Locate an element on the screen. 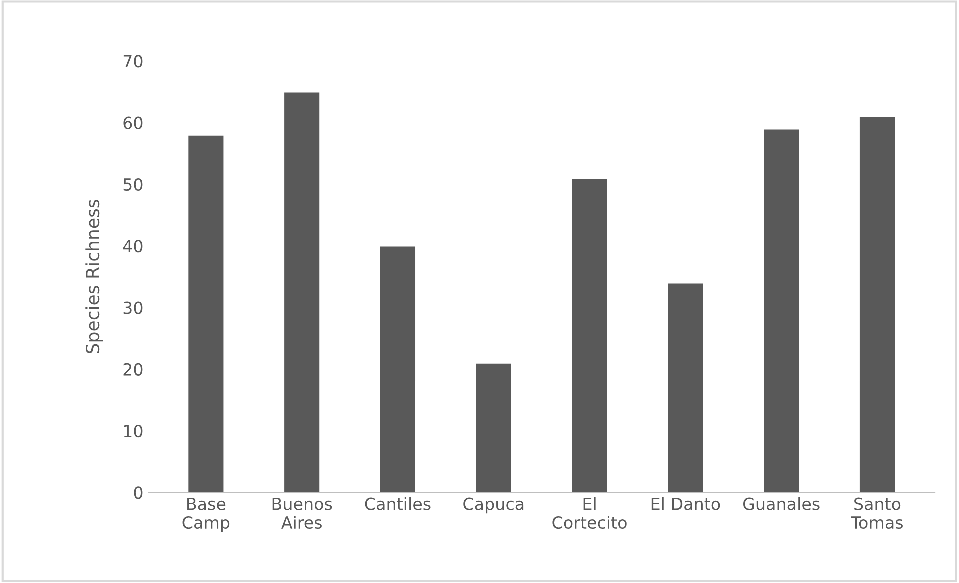  x-tick-label: El Cortecito is located at coordinates (589, 513).